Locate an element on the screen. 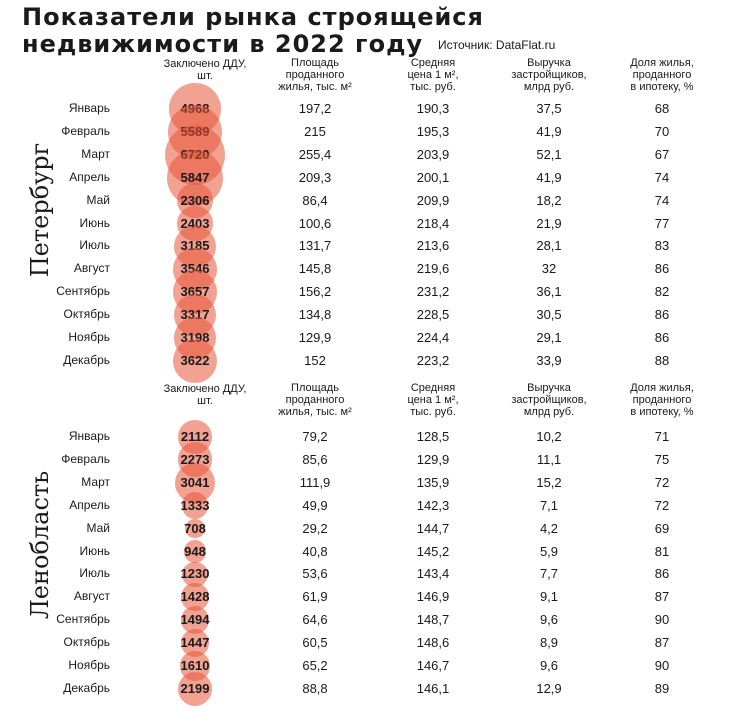 This screenshot has width=750, height=713. cell-area: 85,6 is located at coordinates (315, 459).